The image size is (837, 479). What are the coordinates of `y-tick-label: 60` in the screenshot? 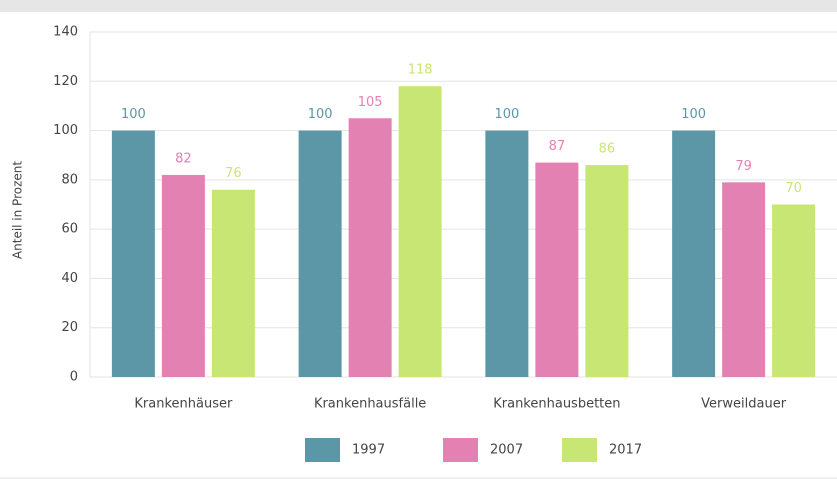 It's located at (69, 229).